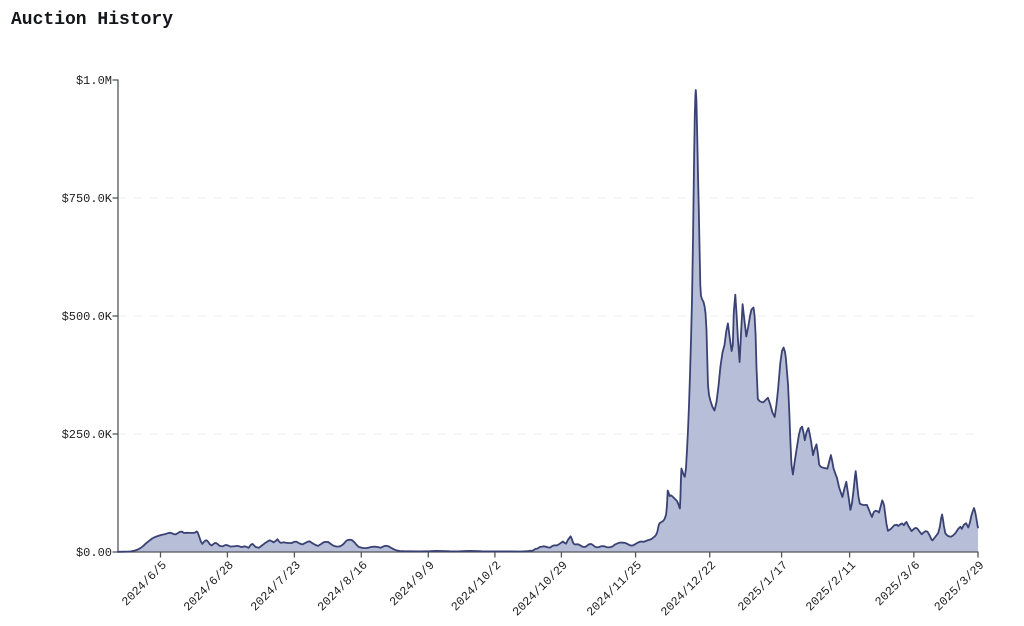  What do you see at coordinates (92, 20) in the screenshot?
I see `svg-text: Auction History` at bounding box center [92, 20].